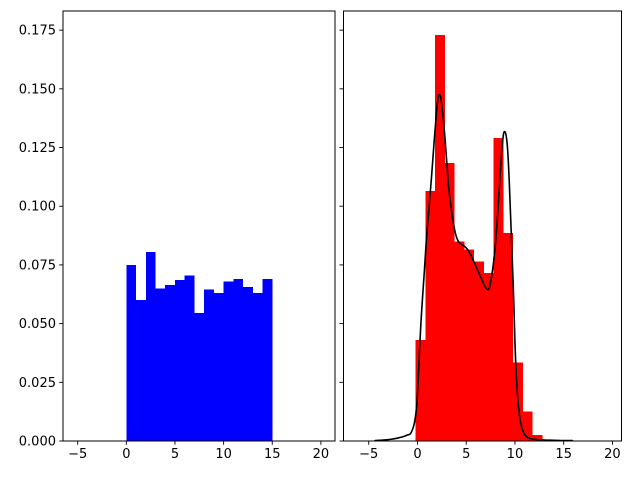  What do you see at coordinates (37, 383) in the screenshot?
I see `y-tick-label: 0.025` at bounding box center [37, 383].